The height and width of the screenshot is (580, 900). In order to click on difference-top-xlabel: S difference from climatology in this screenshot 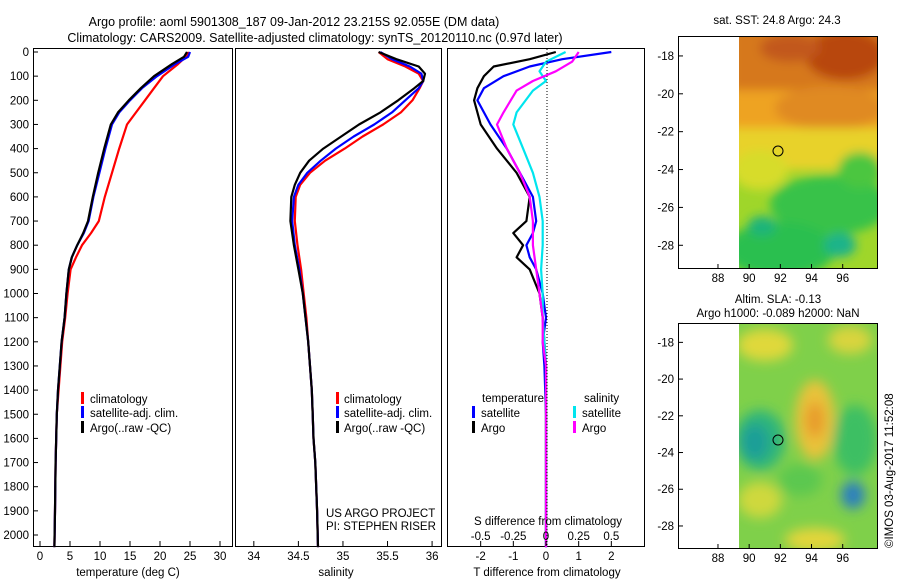, I will do `click(548, 522)`.